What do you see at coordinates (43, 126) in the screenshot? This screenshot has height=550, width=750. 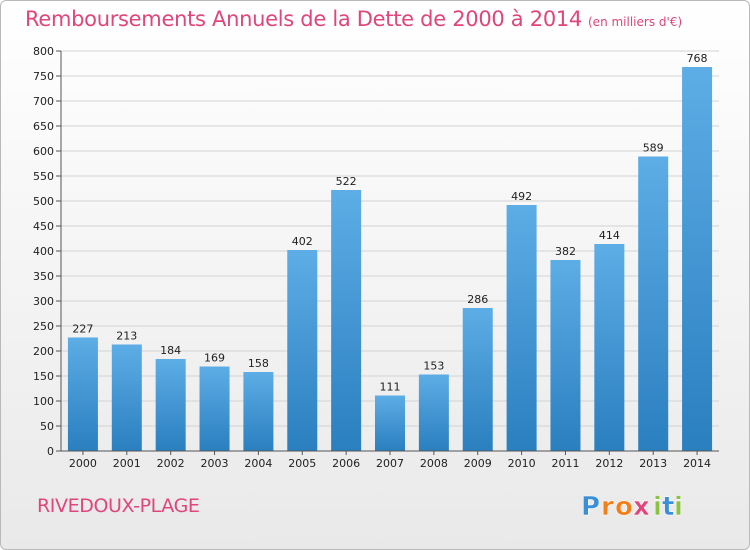 I see `y-tick-label: 650` at bounding box center [43, 126].